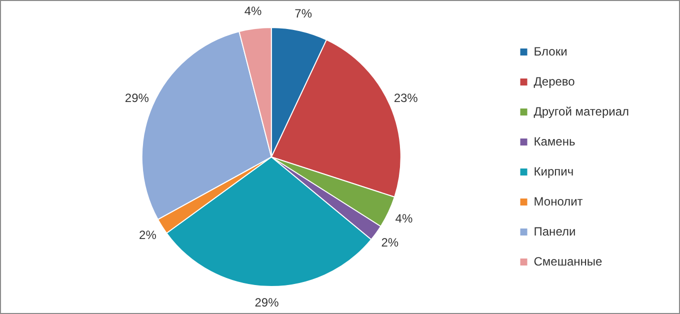  What do you see at coordinates (559, 201) in the screenshot?
I see `legend-label: Монолит` at bounding box center [559, 201].